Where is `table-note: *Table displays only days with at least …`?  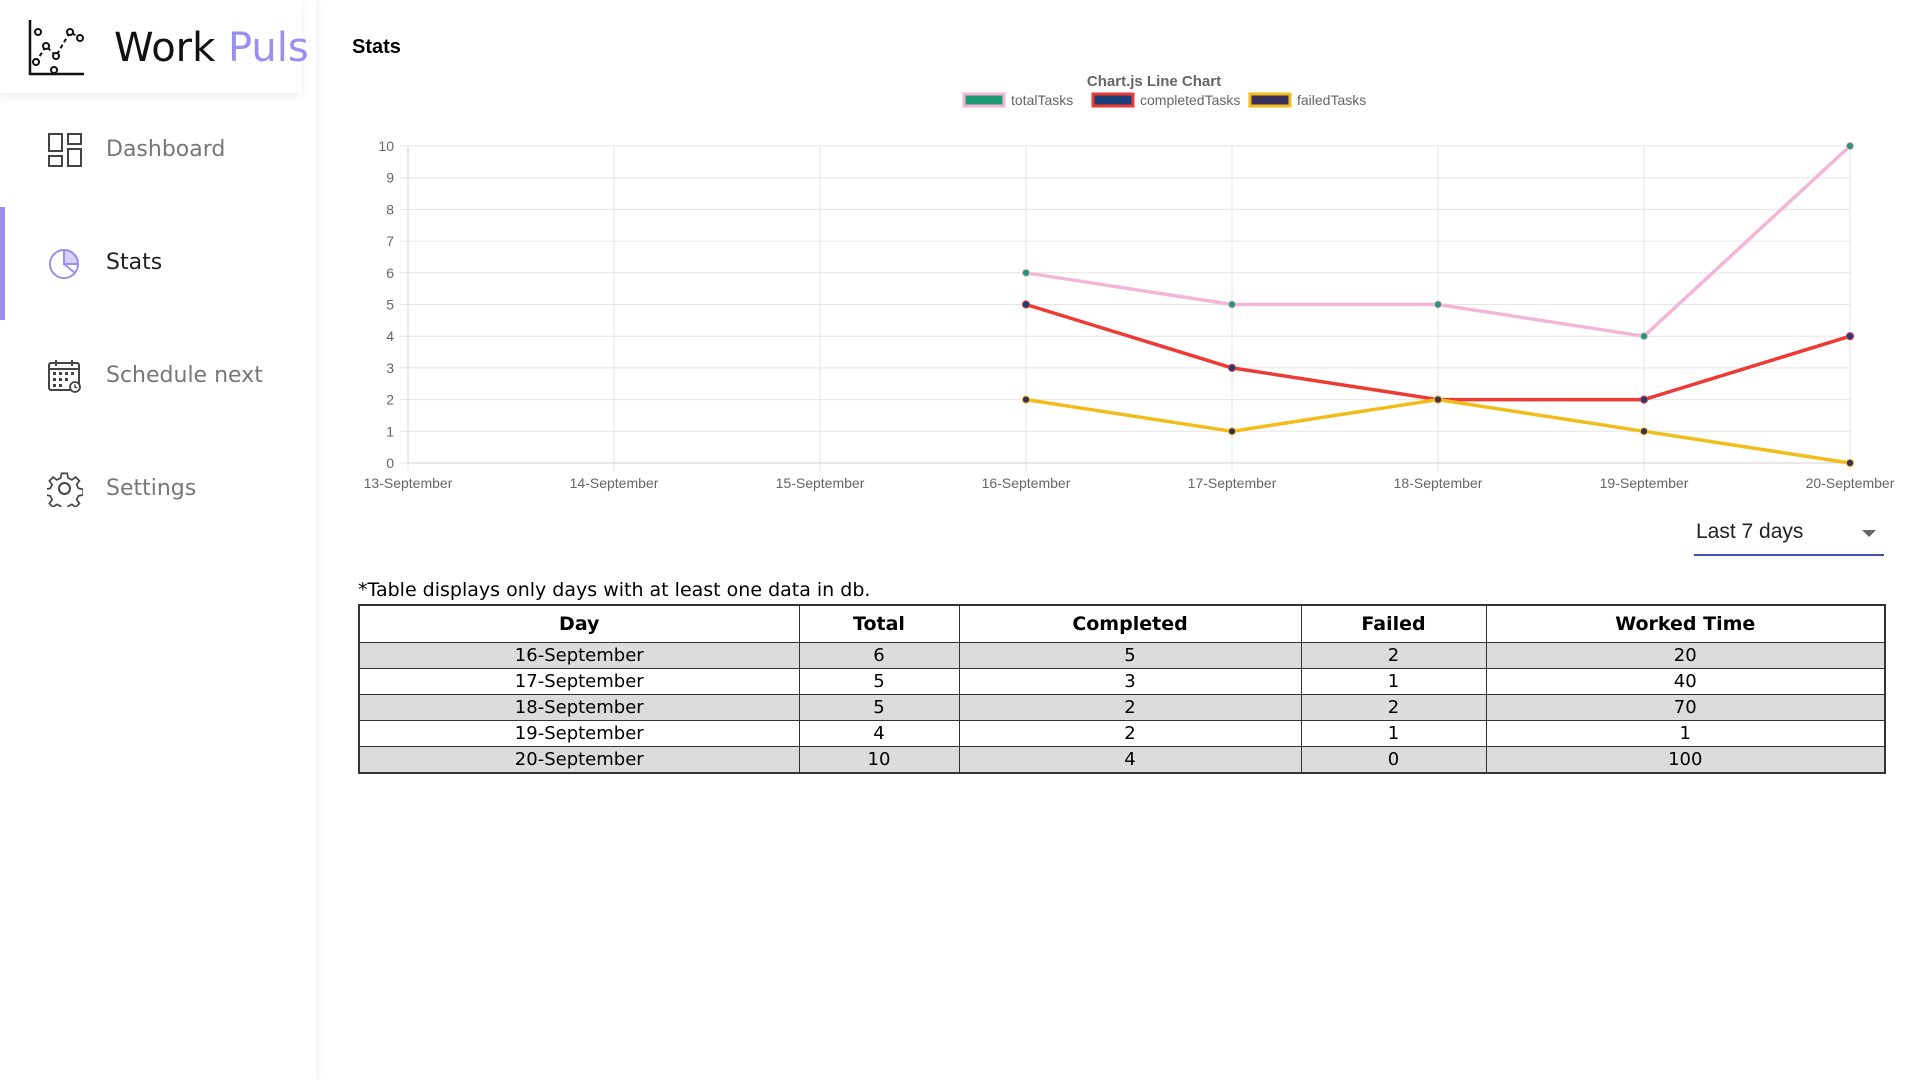 table-note: *Table displays only days with at least … is located at coordinates (614, 590).